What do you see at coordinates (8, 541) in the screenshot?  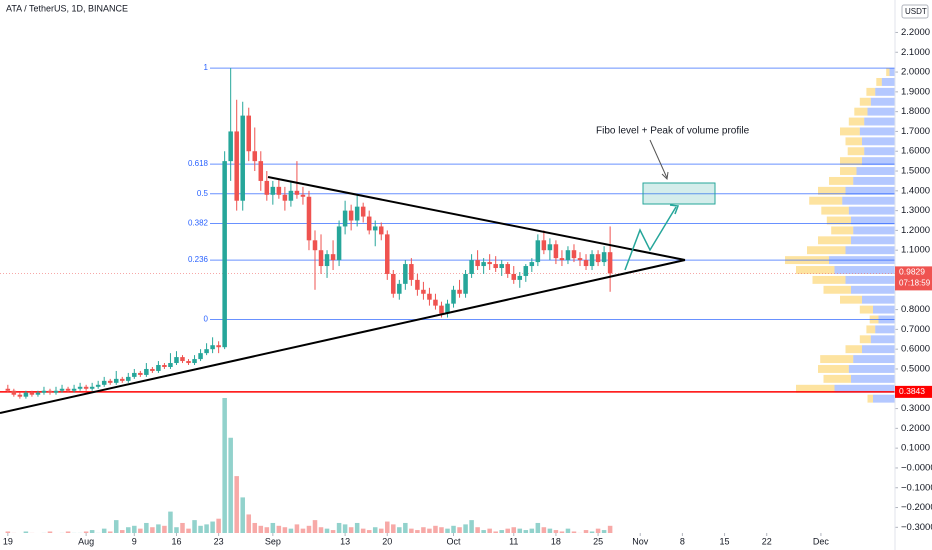 I see `x-tick-label: 19` at bounding box center [8, 541].